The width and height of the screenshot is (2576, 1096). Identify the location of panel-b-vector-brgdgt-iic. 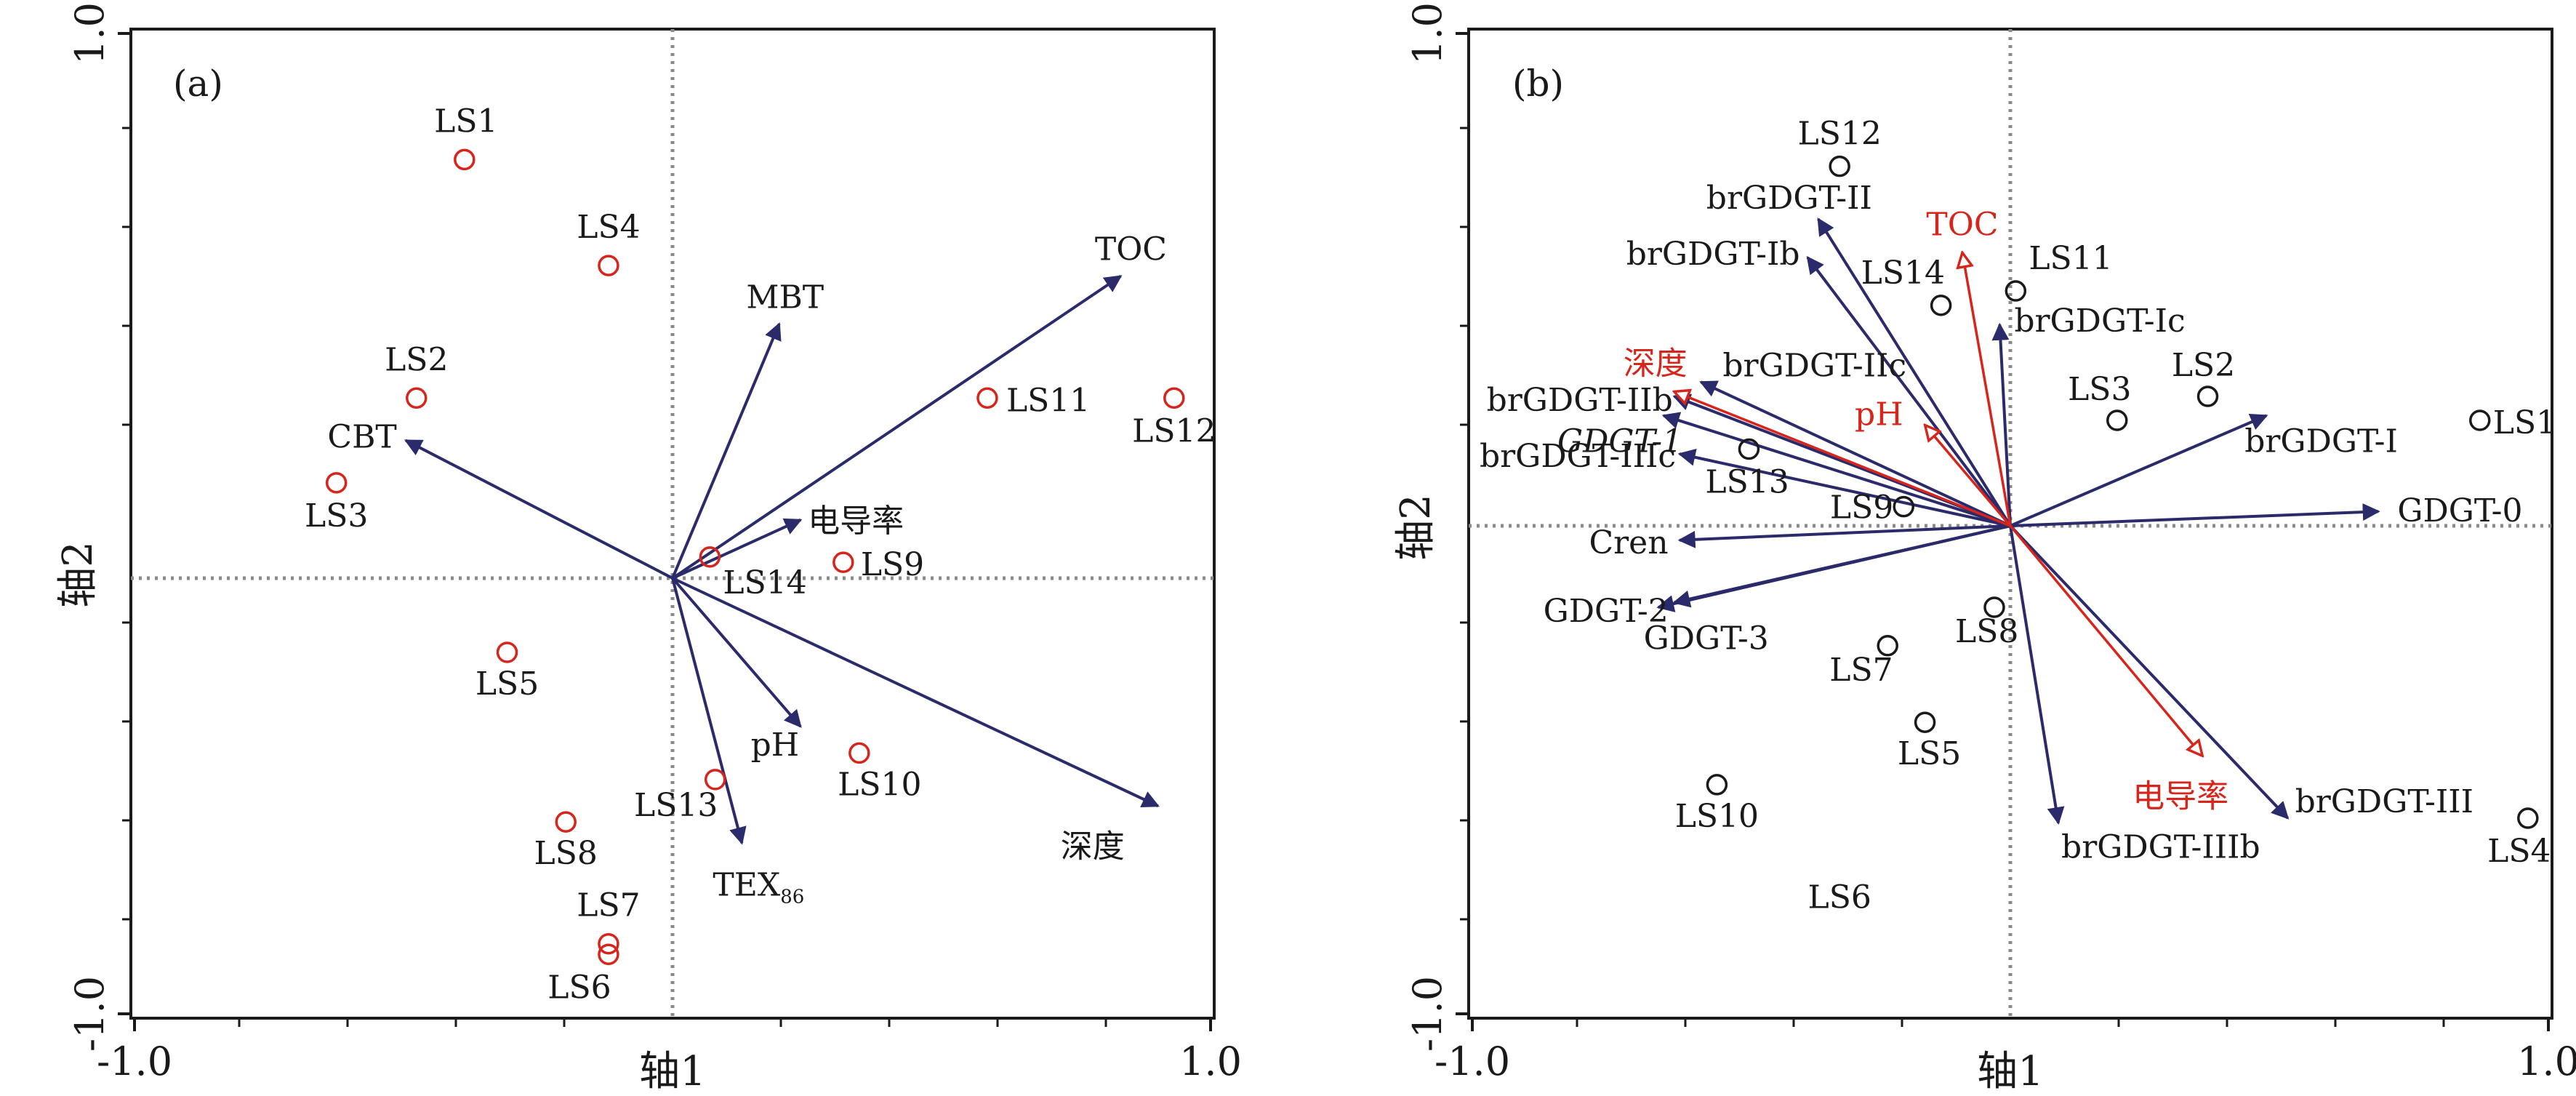
(1855, 453).